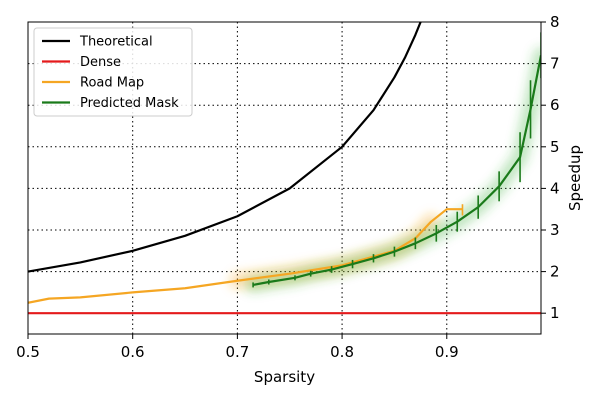 Image resolution: width=600 pixels, height=400 pixels. What do you see at coordinates (555, 147) in the screenshot?
I see `y-tick-label: 5` at bounding box center [555, 147].